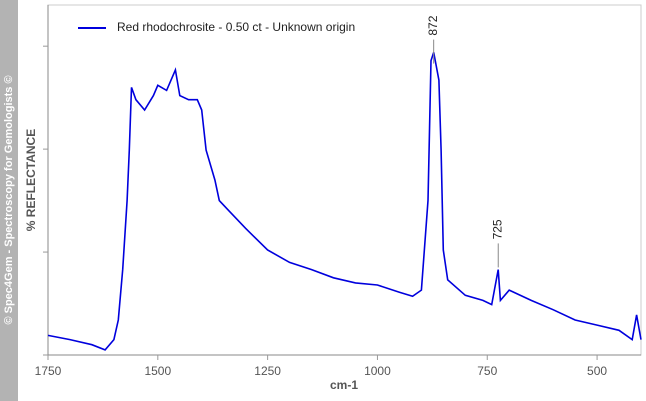  What do you see at coordinates (157, 371) in the screenshot?
I see `x-tick-label: 1500` at bounding box center [157, 371].